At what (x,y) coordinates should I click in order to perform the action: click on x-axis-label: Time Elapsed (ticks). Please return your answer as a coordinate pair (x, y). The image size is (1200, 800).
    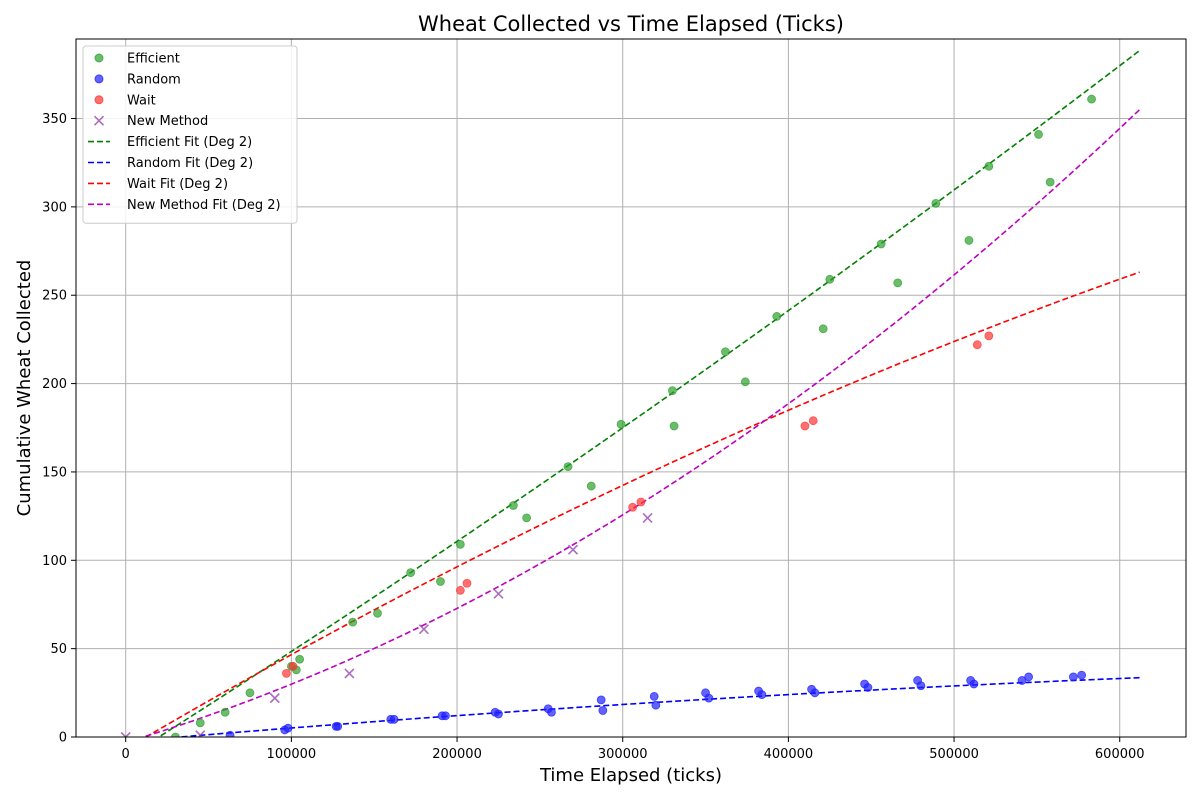
    Looking at the image, I should click on (630, 775).